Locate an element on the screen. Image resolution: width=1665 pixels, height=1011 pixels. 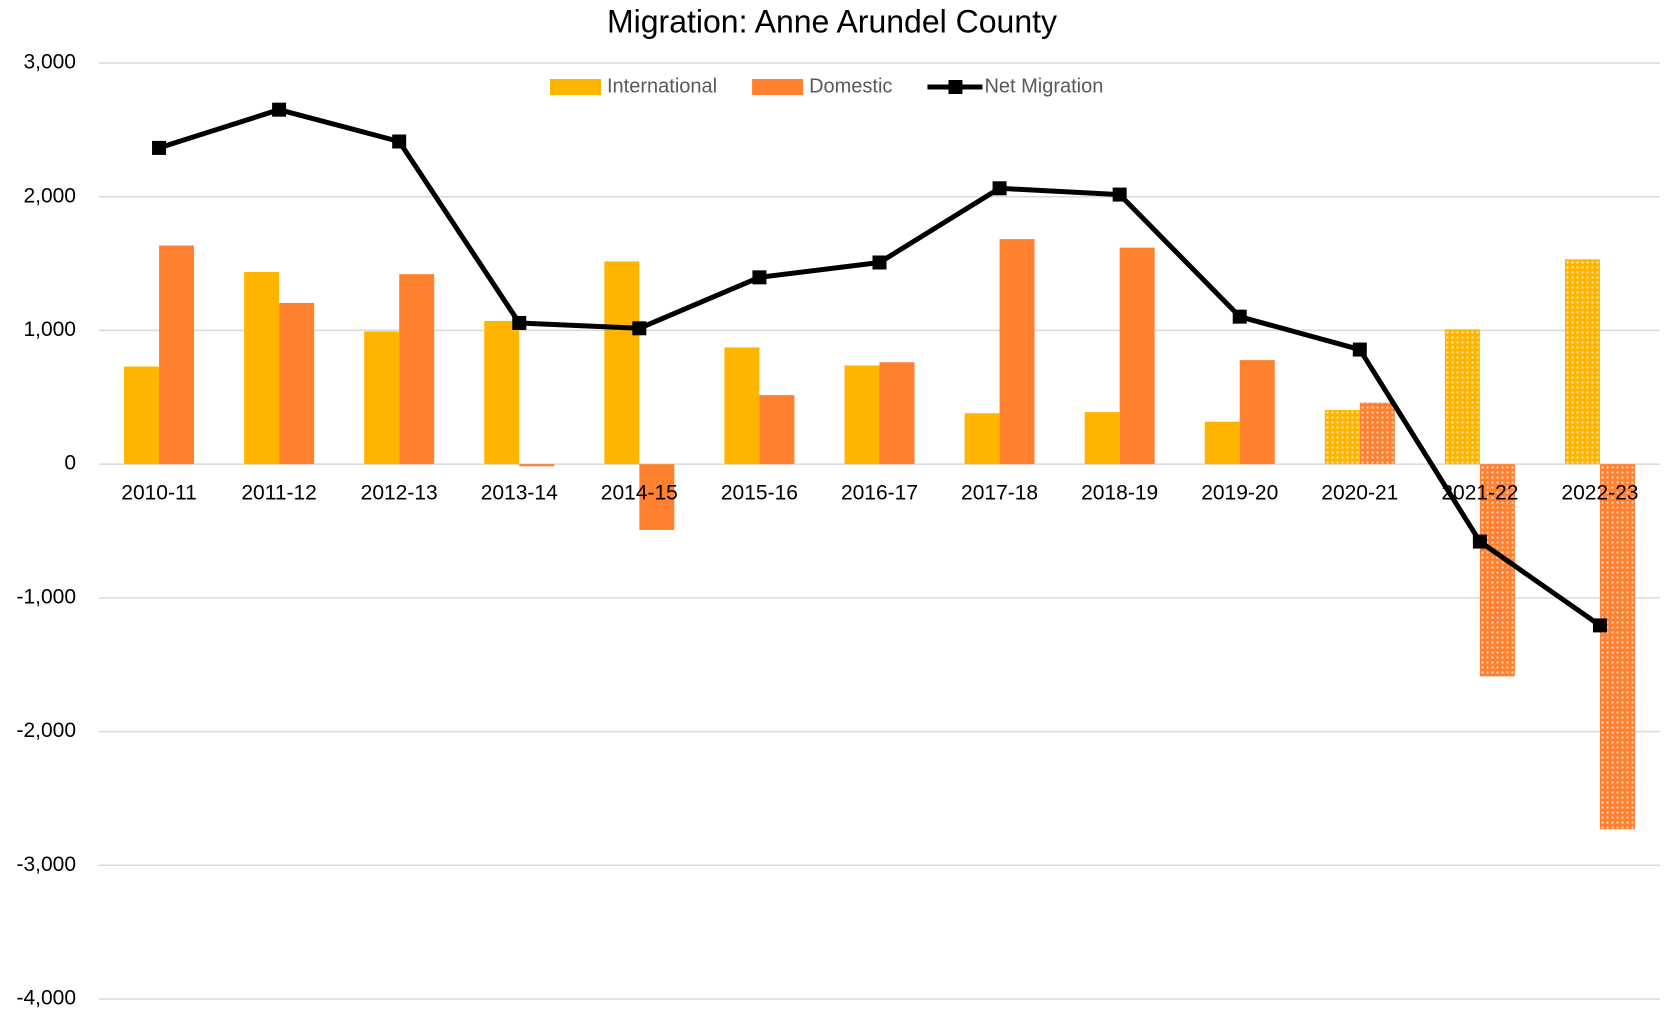
y-tick-label: 1,000 is located at coordinates (49, 329).